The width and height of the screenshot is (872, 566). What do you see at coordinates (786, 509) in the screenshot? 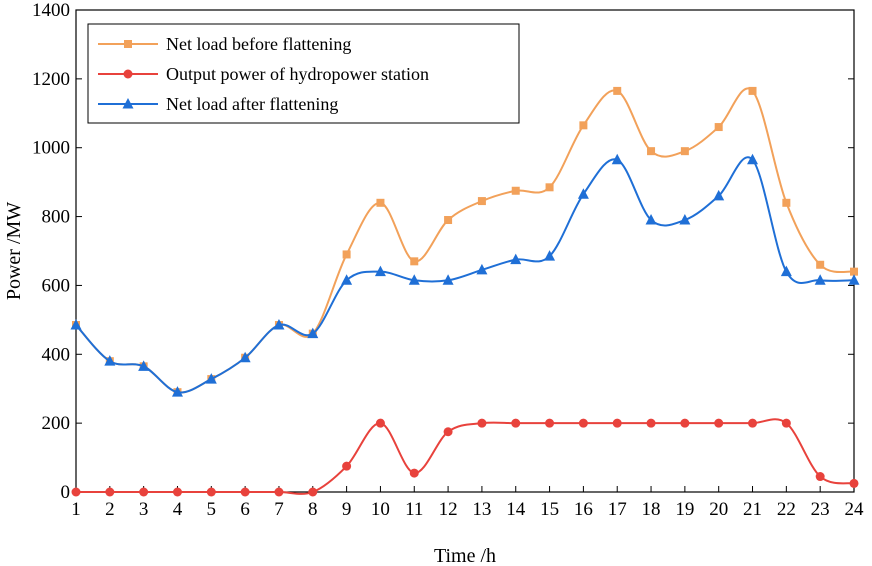
I see `x-tick-label: 22` at bounding box center [786, 509].